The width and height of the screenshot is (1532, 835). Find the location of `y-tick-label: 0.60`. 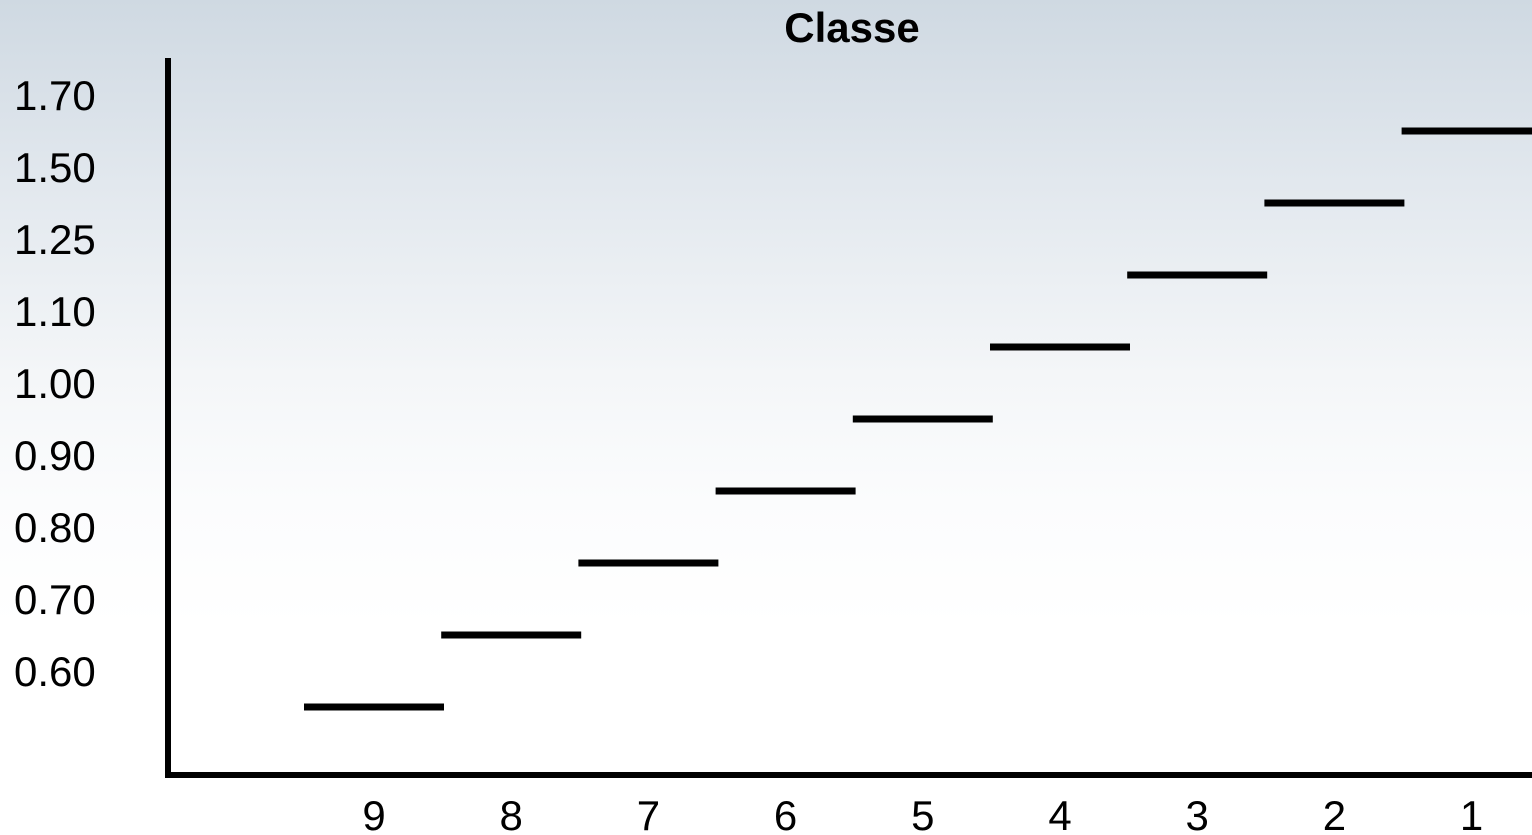

y-tick-label: 0.60 is located at coordinates (55, 671).